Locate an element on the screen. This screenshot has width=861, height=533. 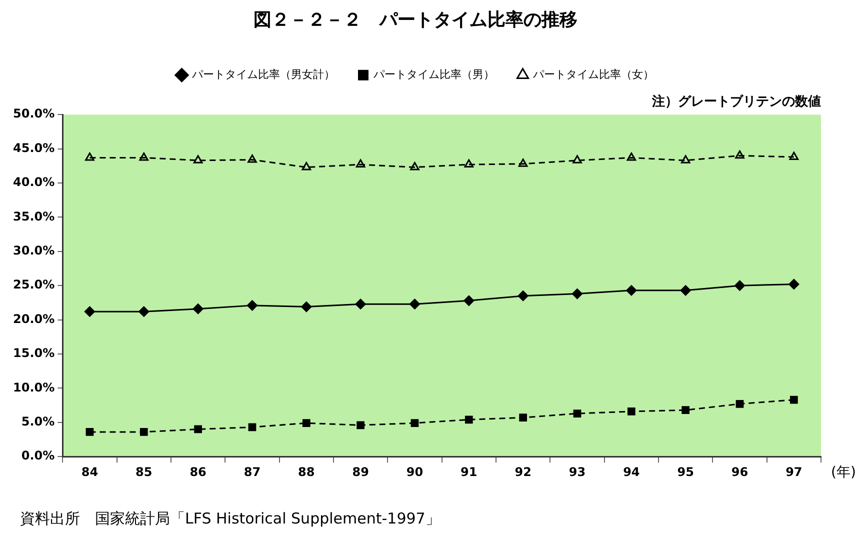
chart-title: 図２－２－２ パートタイム比率の推移 is located at coordinates (416, 19).